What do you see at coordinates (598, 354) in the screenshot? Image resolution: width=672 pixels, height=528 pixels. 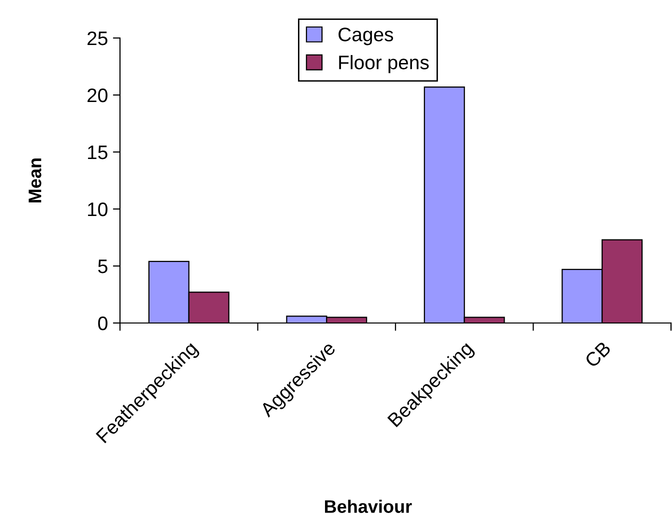 I see `x-tick-label: CB` at bounding box center [598, 354].